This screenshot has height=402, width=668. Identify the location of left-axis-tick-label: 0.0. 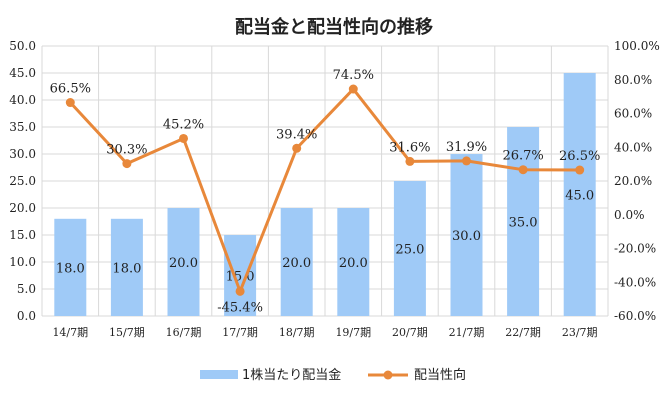
(26, 316).